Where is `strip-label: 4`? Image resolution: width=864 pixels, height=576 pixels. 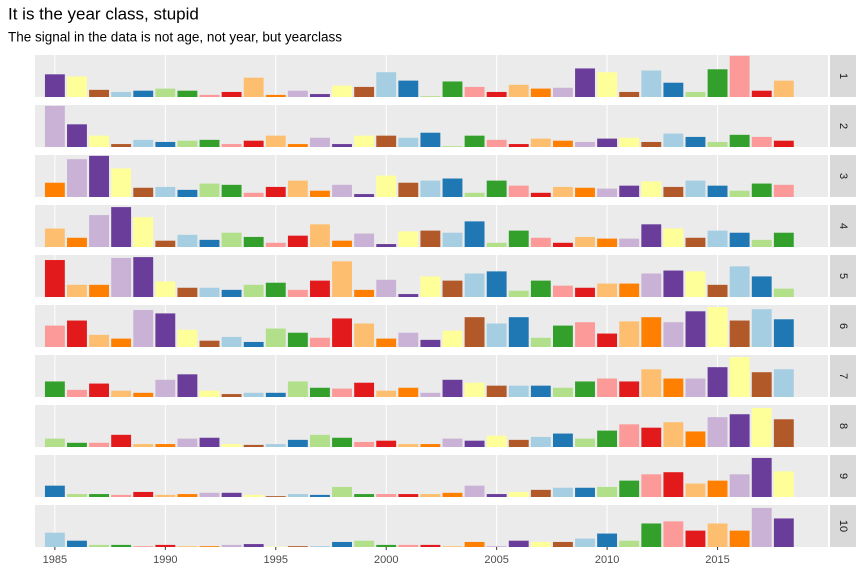
strip-label: 4 is located at coordinates (843, 226).